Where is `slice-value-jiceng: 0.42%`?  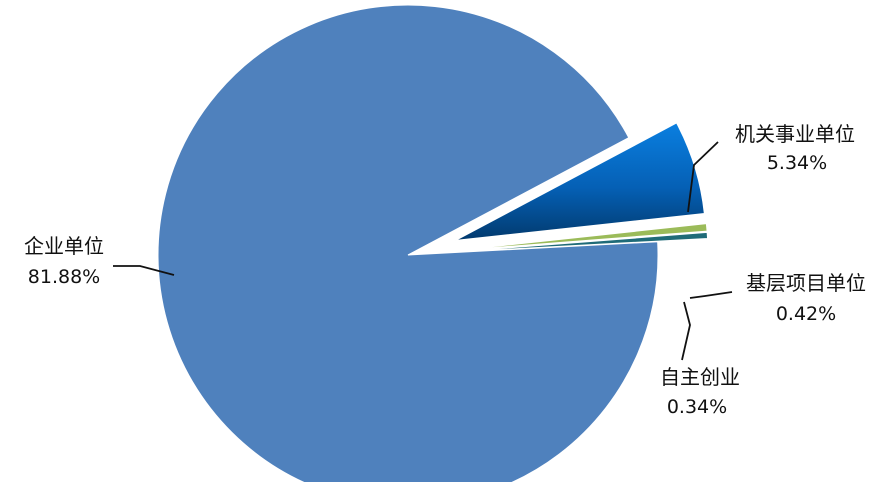 slice-value-jiceng: 0.42% is located at coordinates (806, 314).